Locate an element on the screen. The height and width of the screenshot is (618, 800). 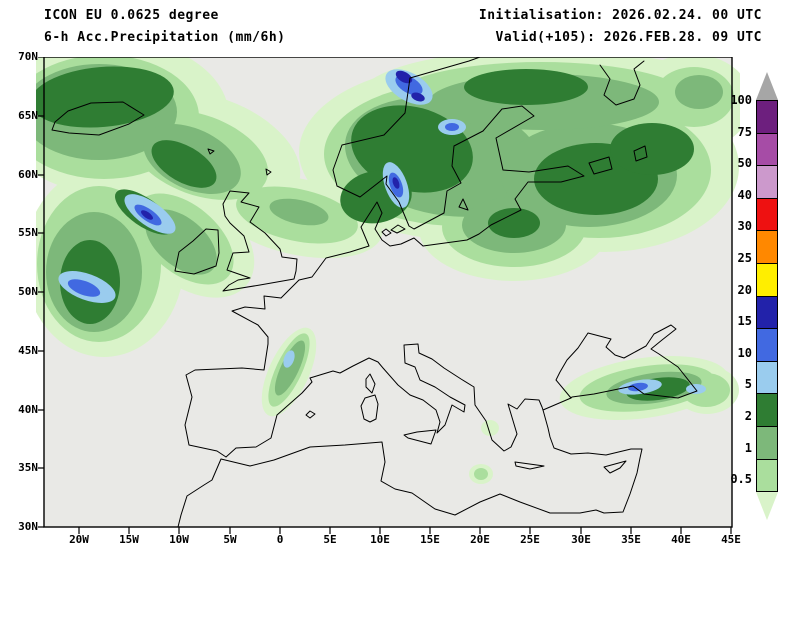
precipitation-colorbar is located at coordinates (767, 296).